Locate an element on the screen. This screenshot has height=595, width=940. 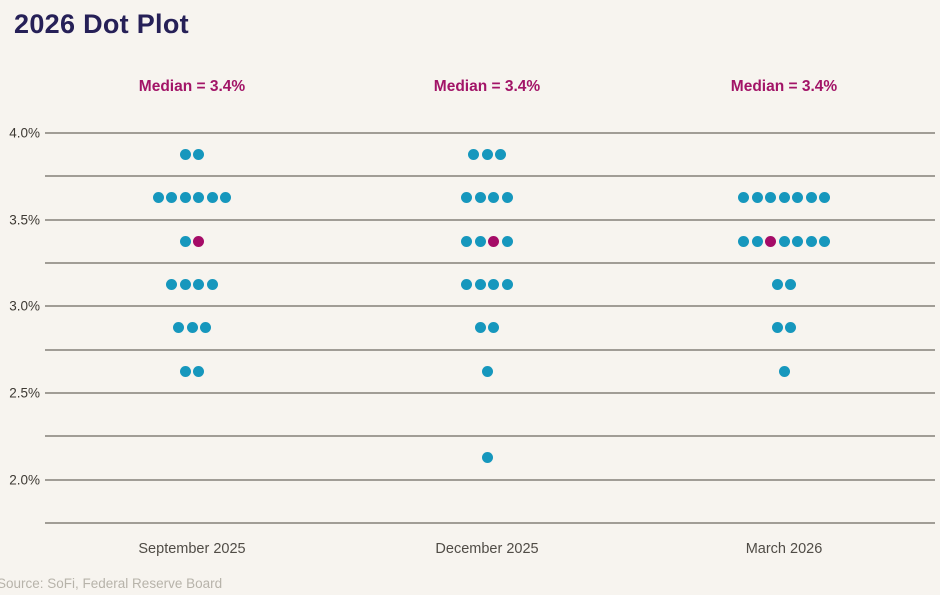
source-caption: Source: SoFi, Federal Reserve Board is located at coordinates (111, 583).